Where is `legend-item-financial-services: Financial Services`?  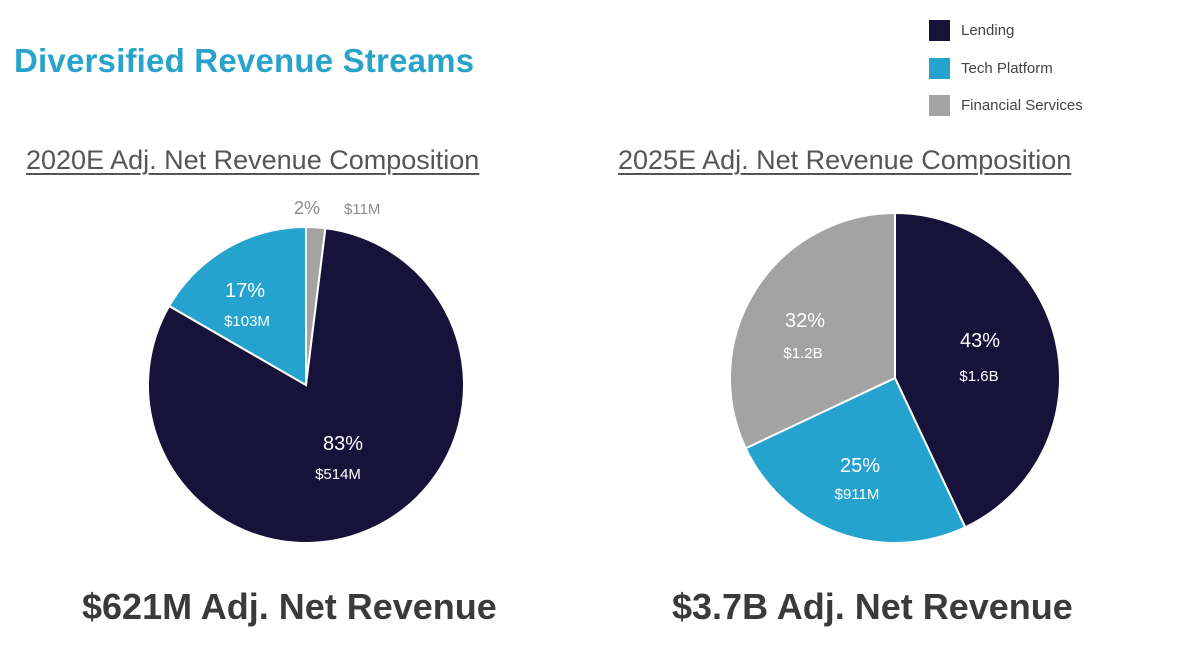
legend-item-financial-services: Financial Services is located at coordinates (1006, 106).